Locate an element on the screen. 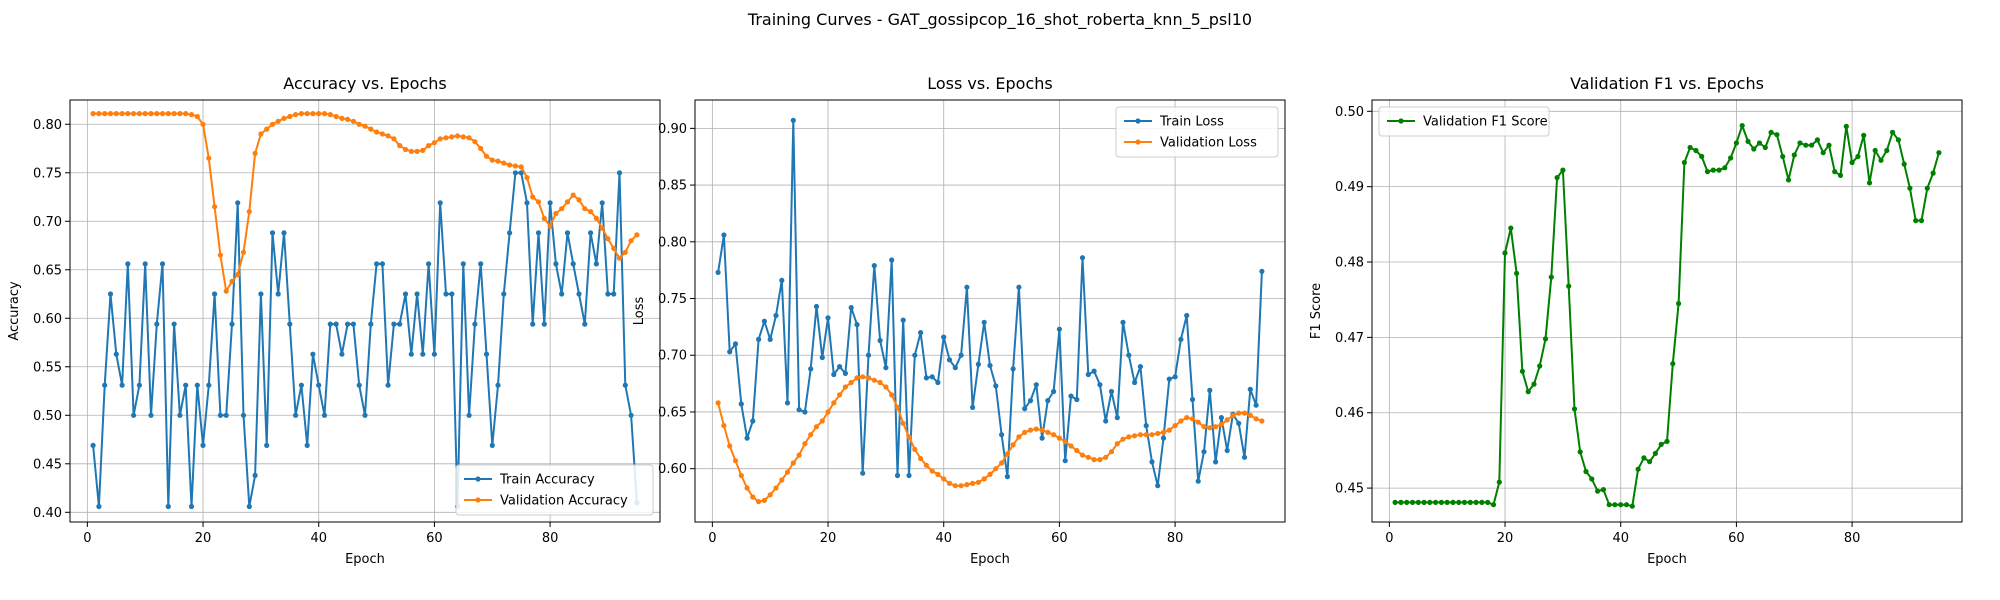 Image resolution: width=2000 pixels, height=600 pixels. x-tick-label: 40 is located at coordinates (943, 538).